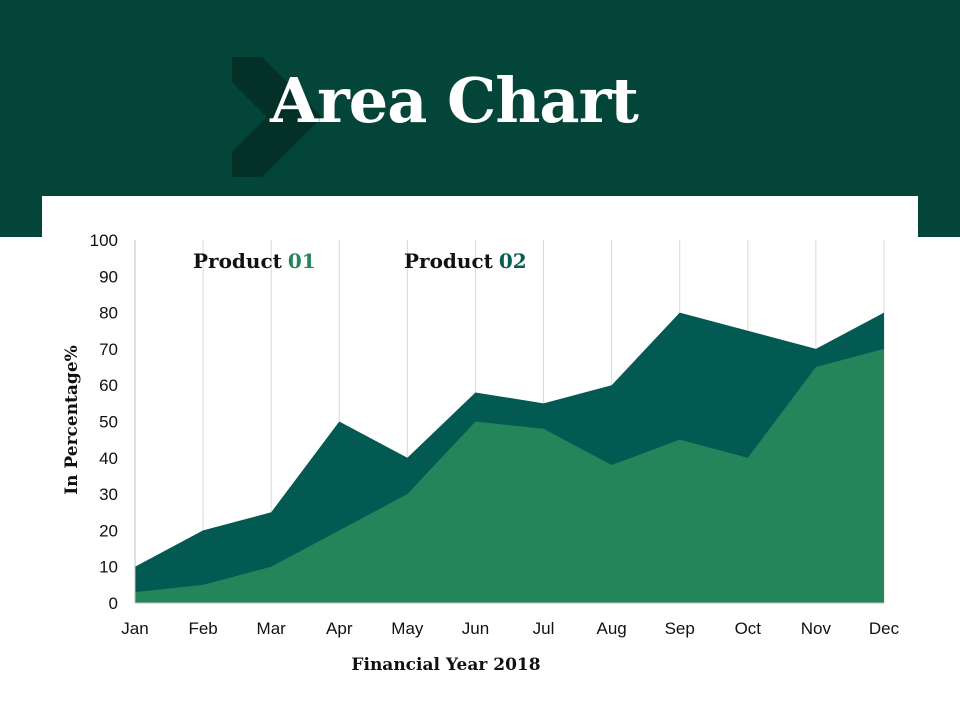  What do you see at coordinates (544, 628) in the screenshot?
I see `x-tick-label-jul: Jul` at bounding box center [544, 628].